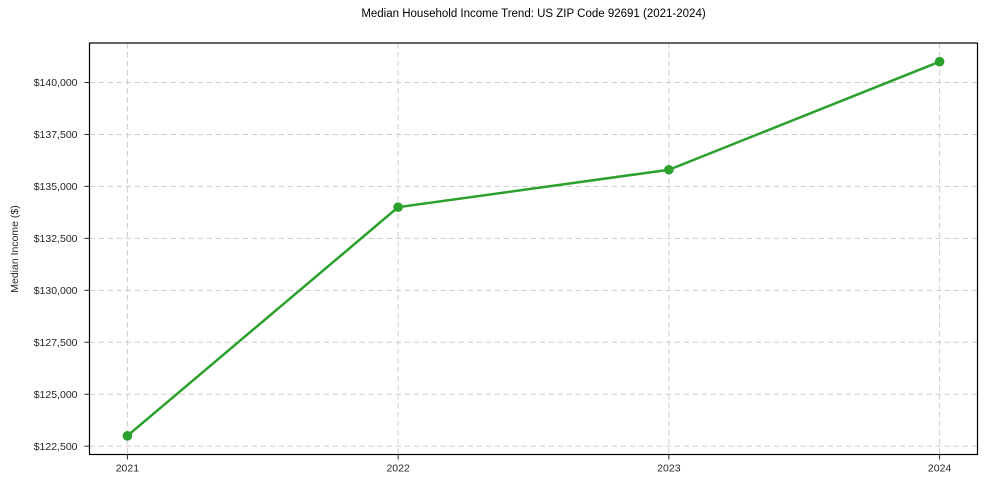 The width and height of the screenshot is (989, 490). I want to click on x-tick-label: 2023, so click(669, 469).